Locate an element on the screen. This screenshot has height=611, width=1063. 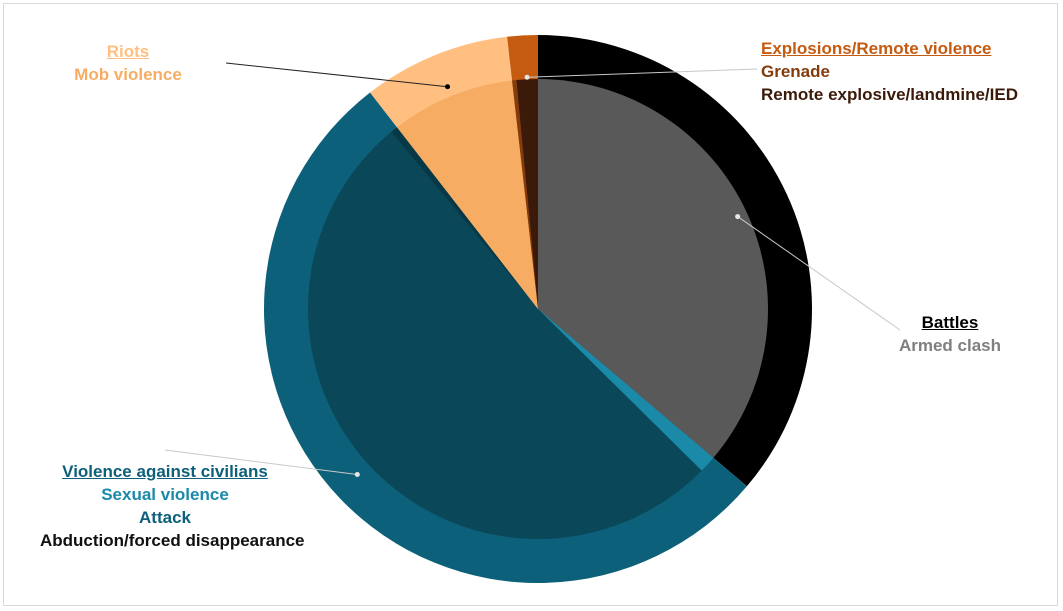
label-mob-violence: Mob violence is located at coordinates (128, 74).